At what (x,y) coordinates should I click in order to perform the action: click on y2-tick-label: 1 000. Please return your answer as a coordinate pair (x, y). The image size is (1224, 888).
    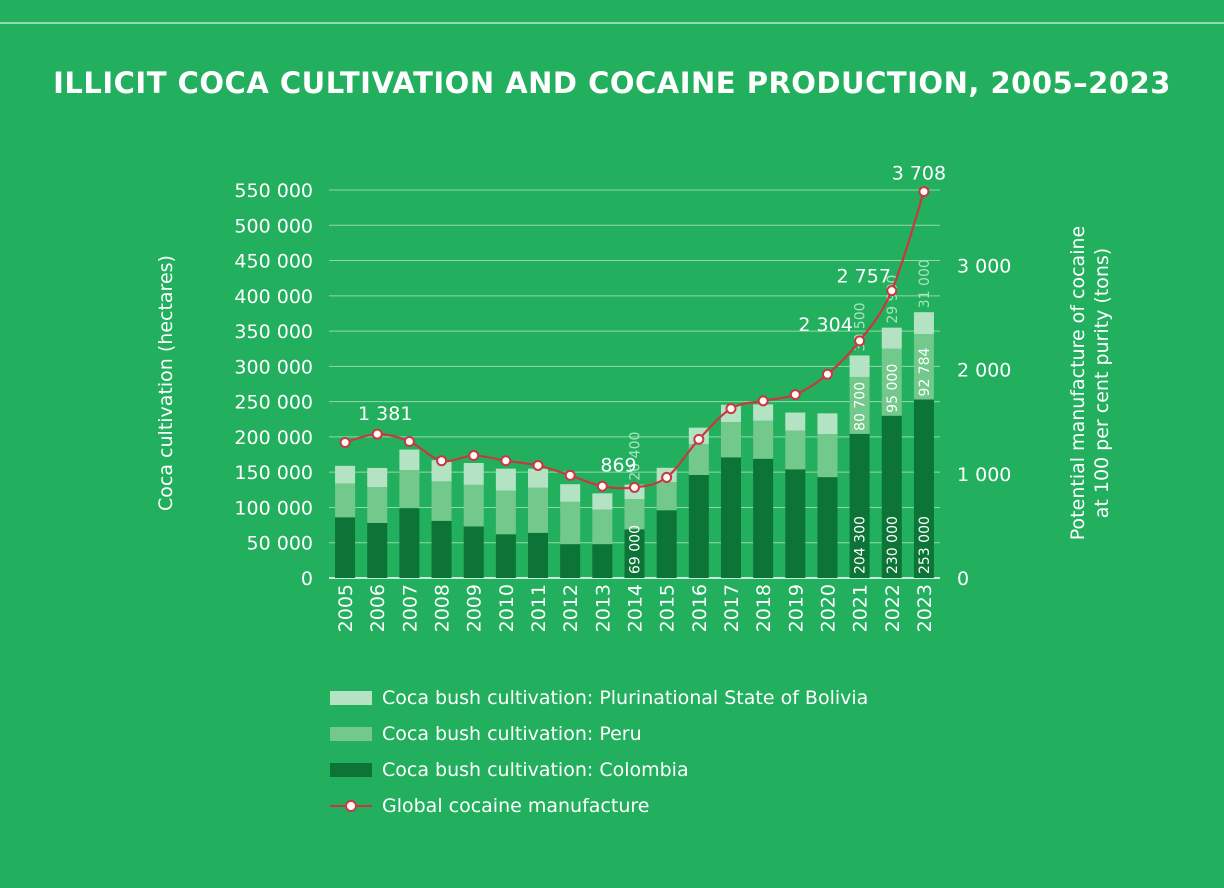
    Looking at the image, I should click on (984, 475).